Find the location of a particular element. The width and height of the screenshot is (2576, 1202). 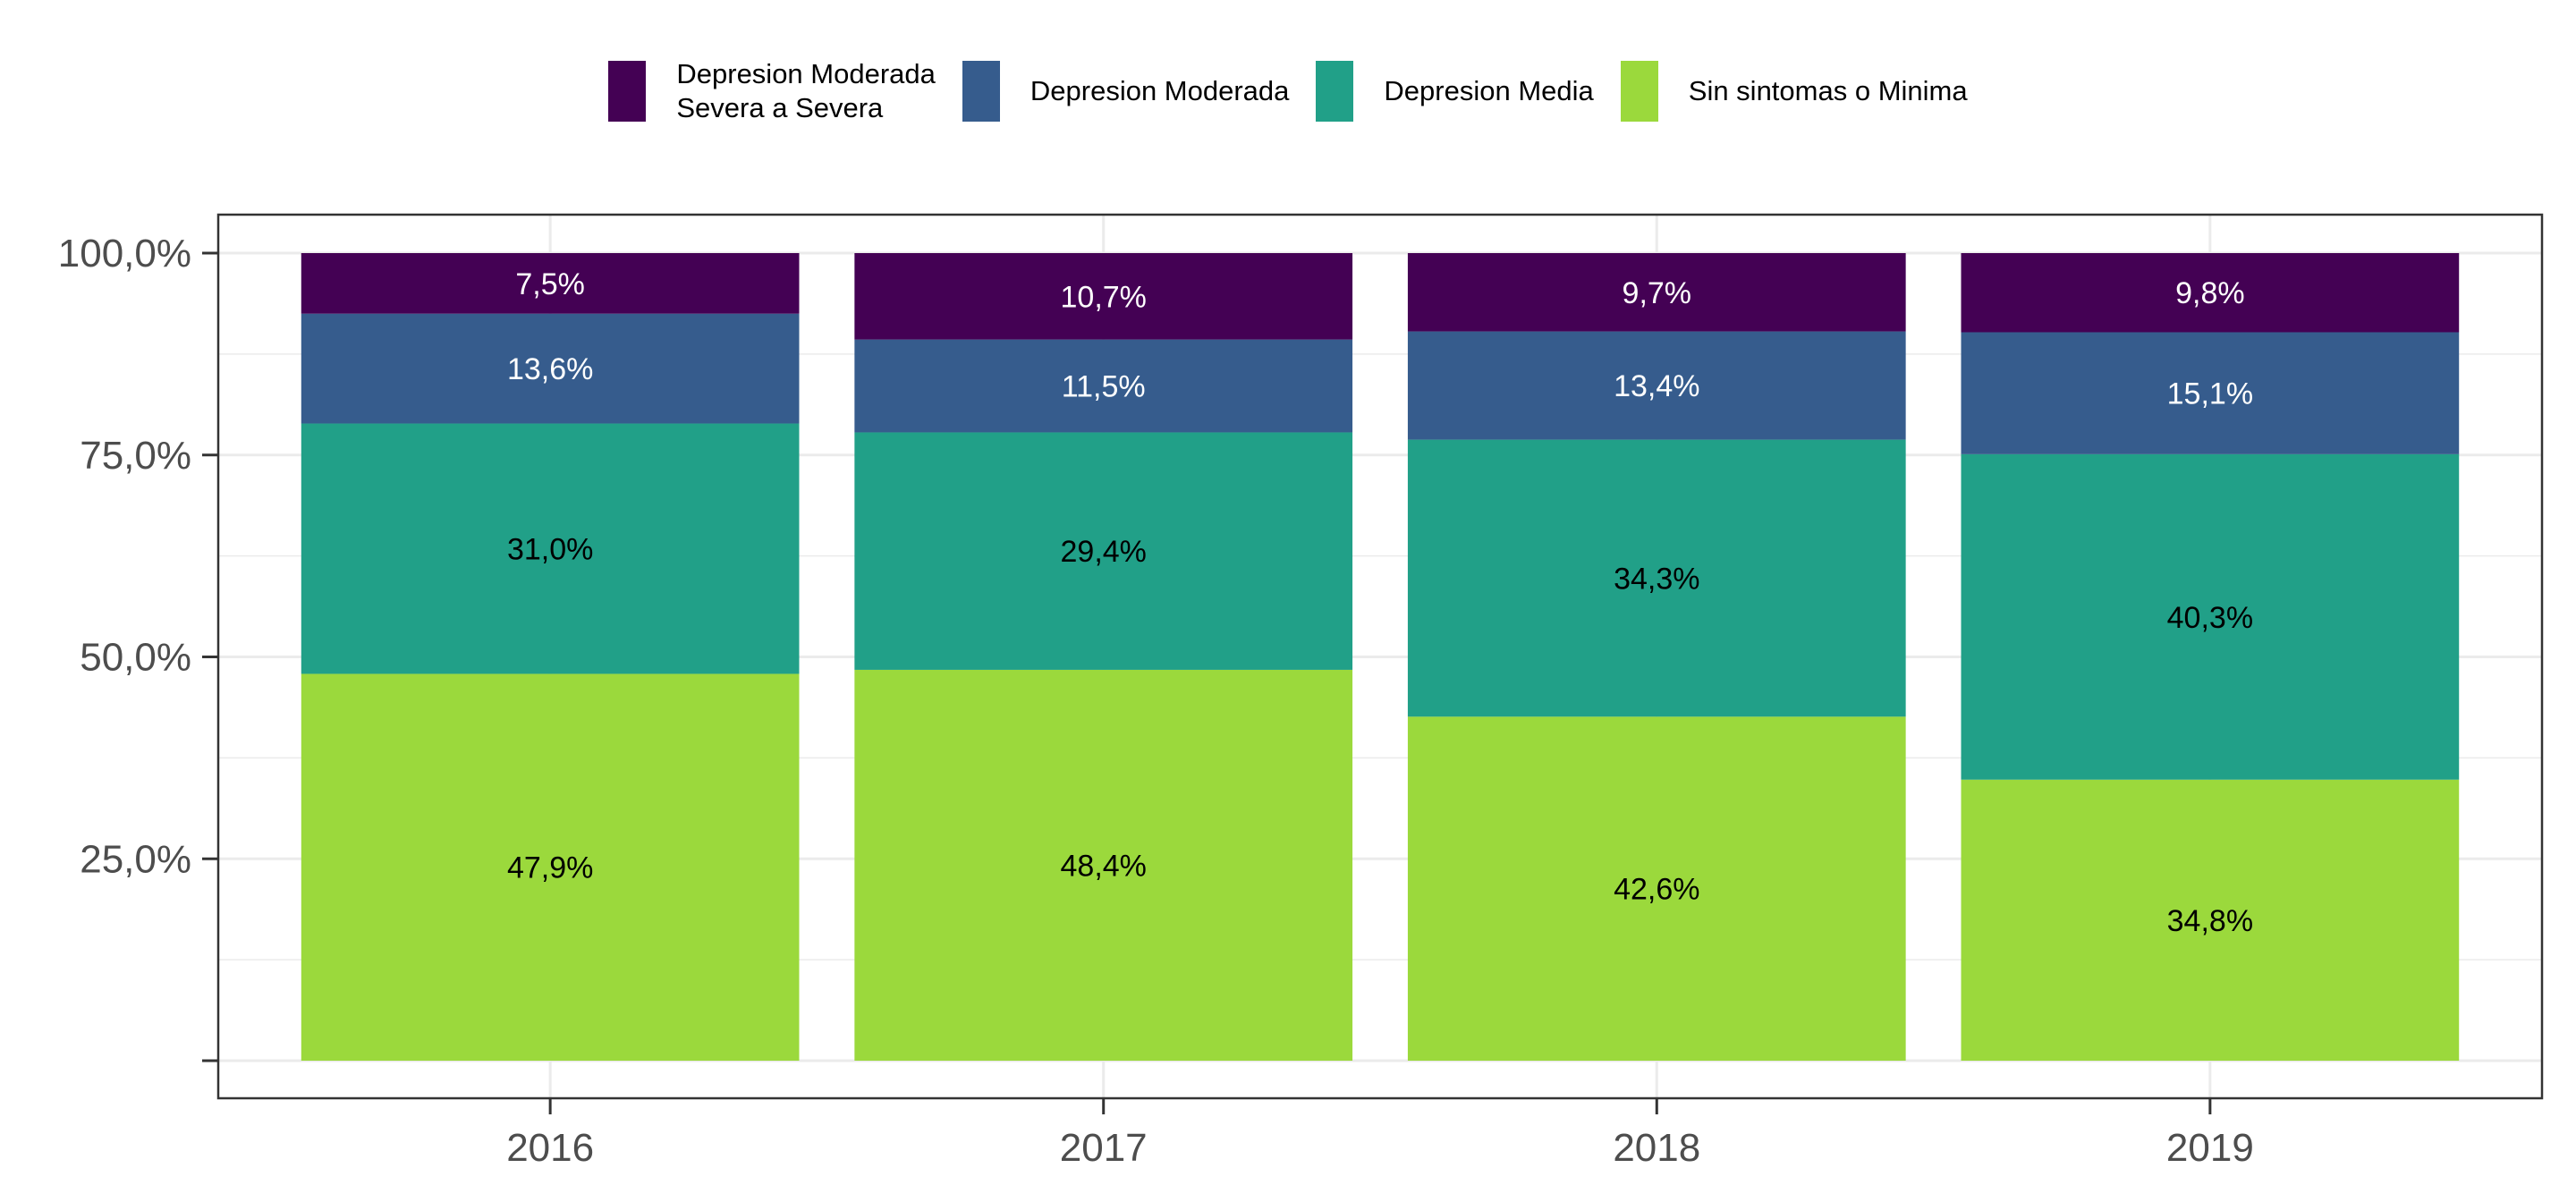

legend-label: Depresion Media is located at coordinates (1489, 90).